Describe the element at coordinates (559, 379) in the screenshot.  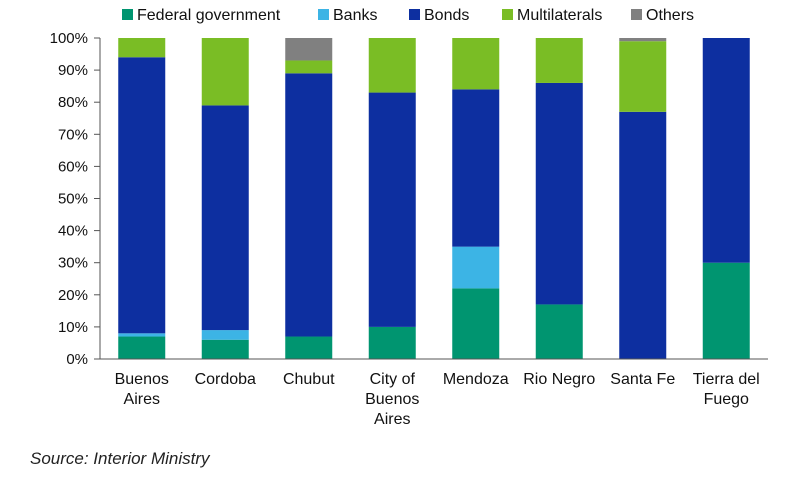
I see `x-category-label: Rio Negro` at that location.